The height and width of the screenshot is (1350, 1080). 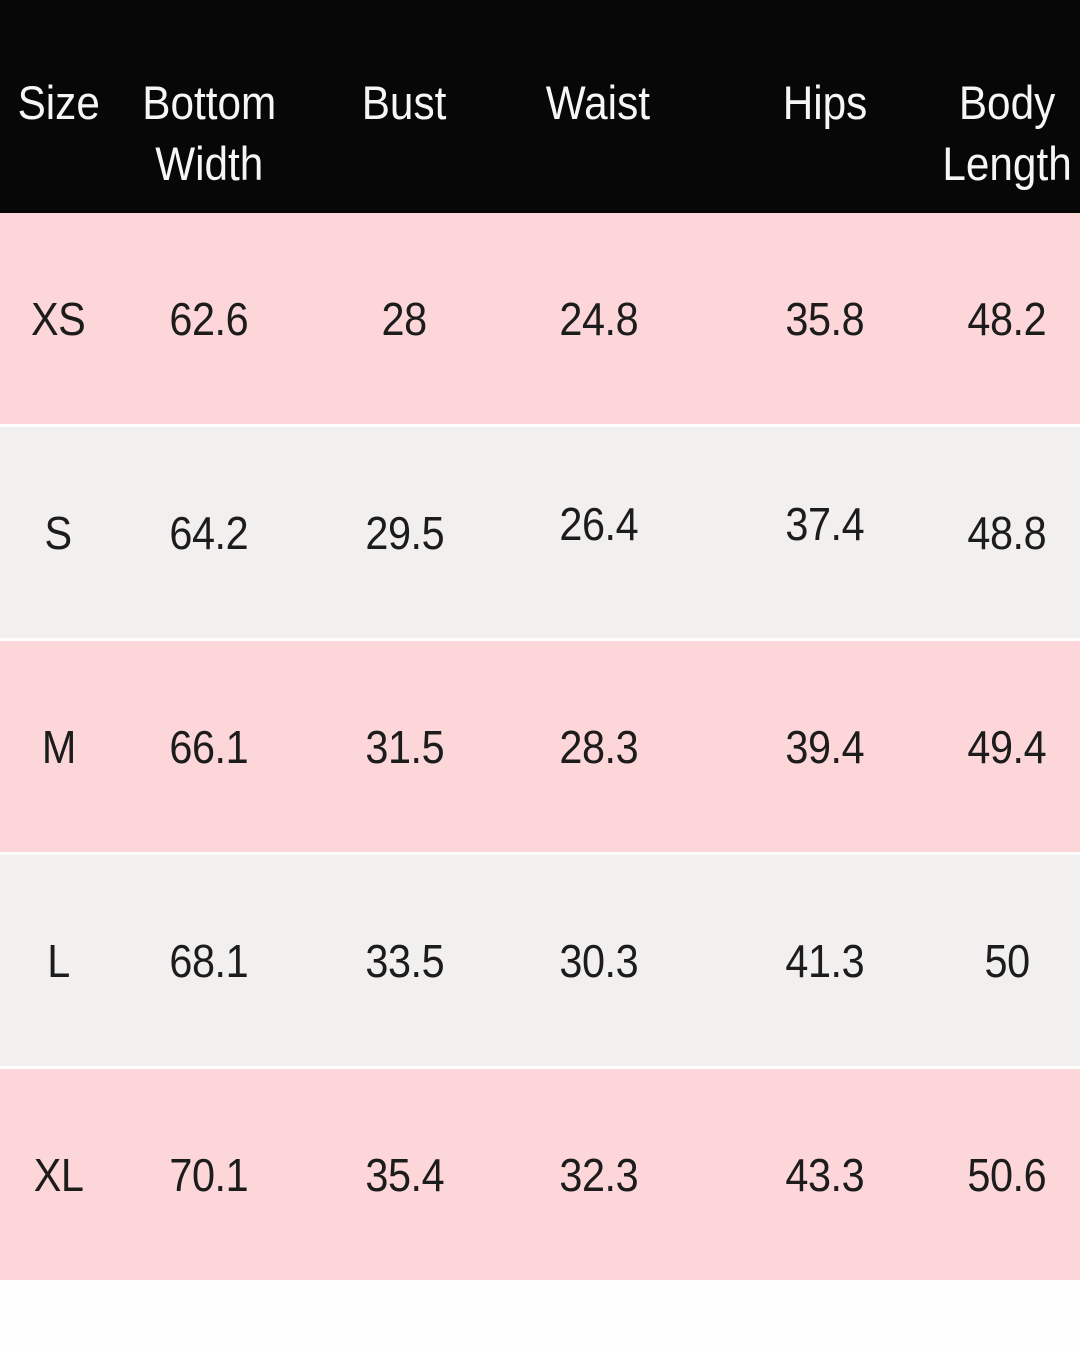 I want to click on column-header-bust: Bust, so click(x=404, y=106).